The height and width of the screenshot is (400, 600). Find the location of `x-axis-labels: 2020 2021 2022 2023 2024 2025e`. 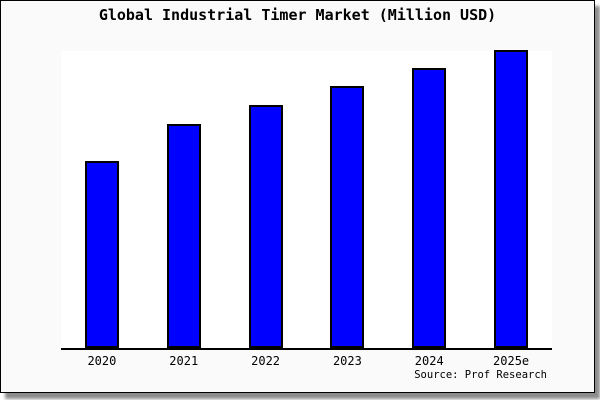

x-axis-labels: 2020 2021 2022 2023 2024 2025e is located at coordinates (297, 362).